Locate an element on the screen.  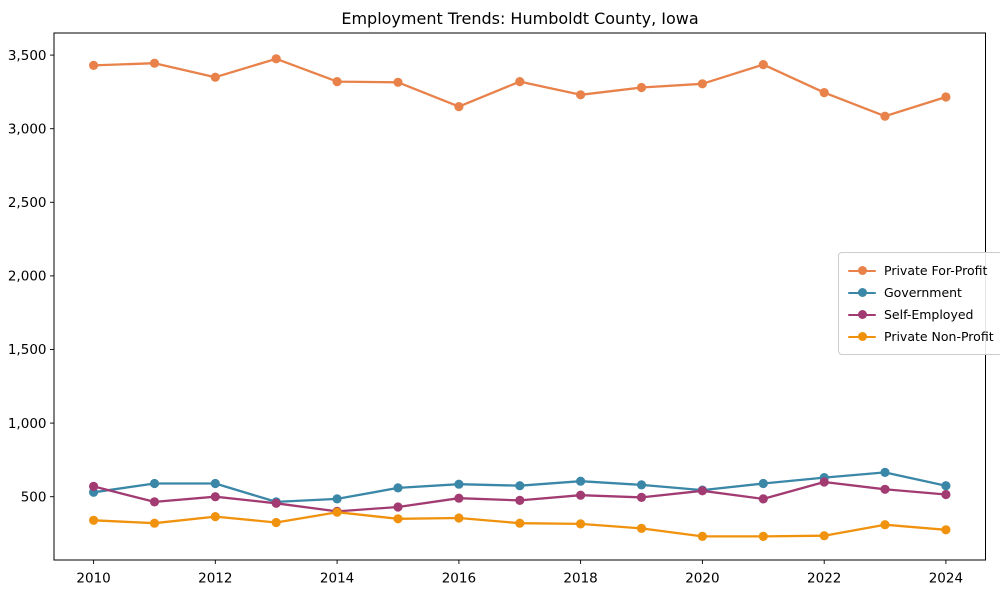
chart-title: Employment Trends: Humboldt County, Iowa is located at coordinates (520, 18).